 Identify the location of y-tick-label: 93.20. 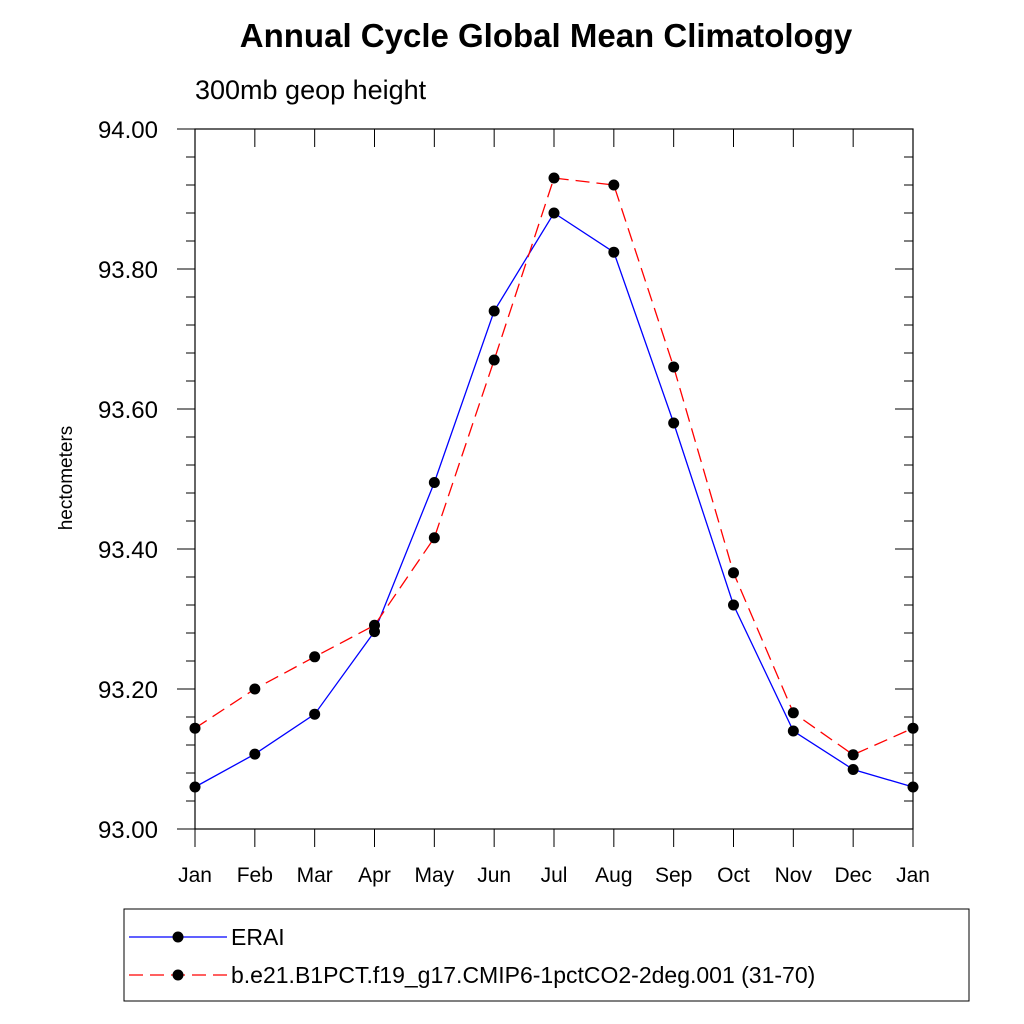
(128, 690).